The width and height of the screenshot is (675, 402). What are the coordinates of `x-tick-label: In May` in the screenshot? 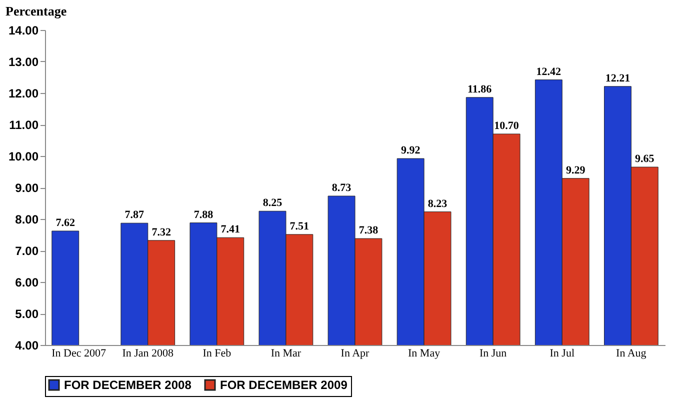 It's located at (424, 354).